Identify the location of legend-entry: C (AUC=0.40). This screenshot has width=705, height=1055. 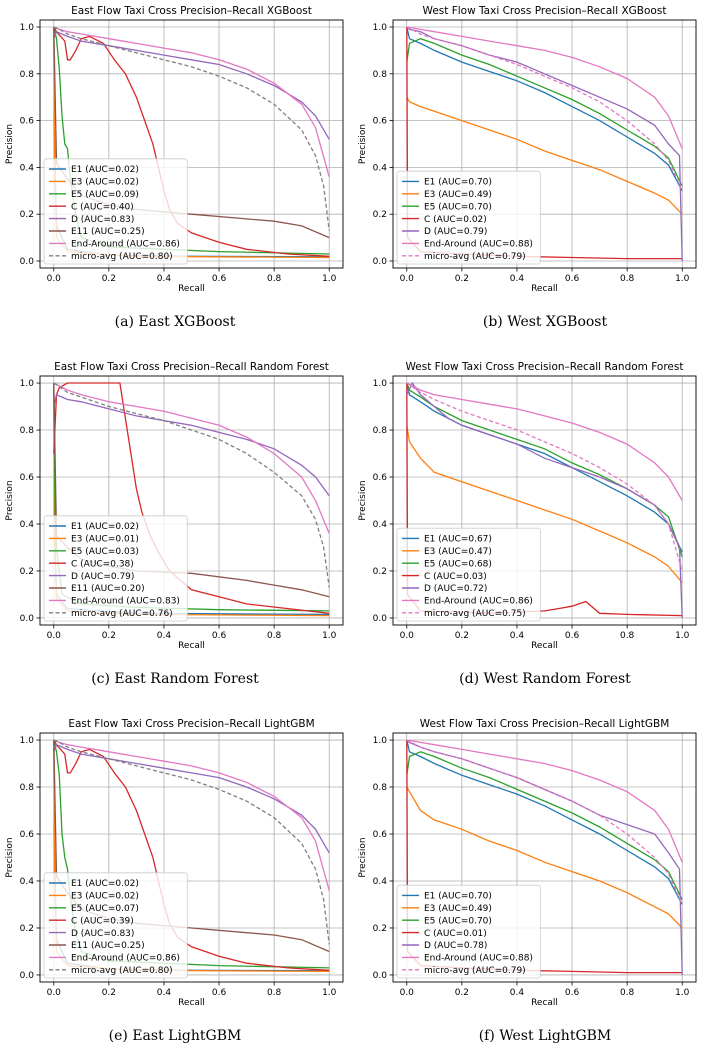
(102, 207).